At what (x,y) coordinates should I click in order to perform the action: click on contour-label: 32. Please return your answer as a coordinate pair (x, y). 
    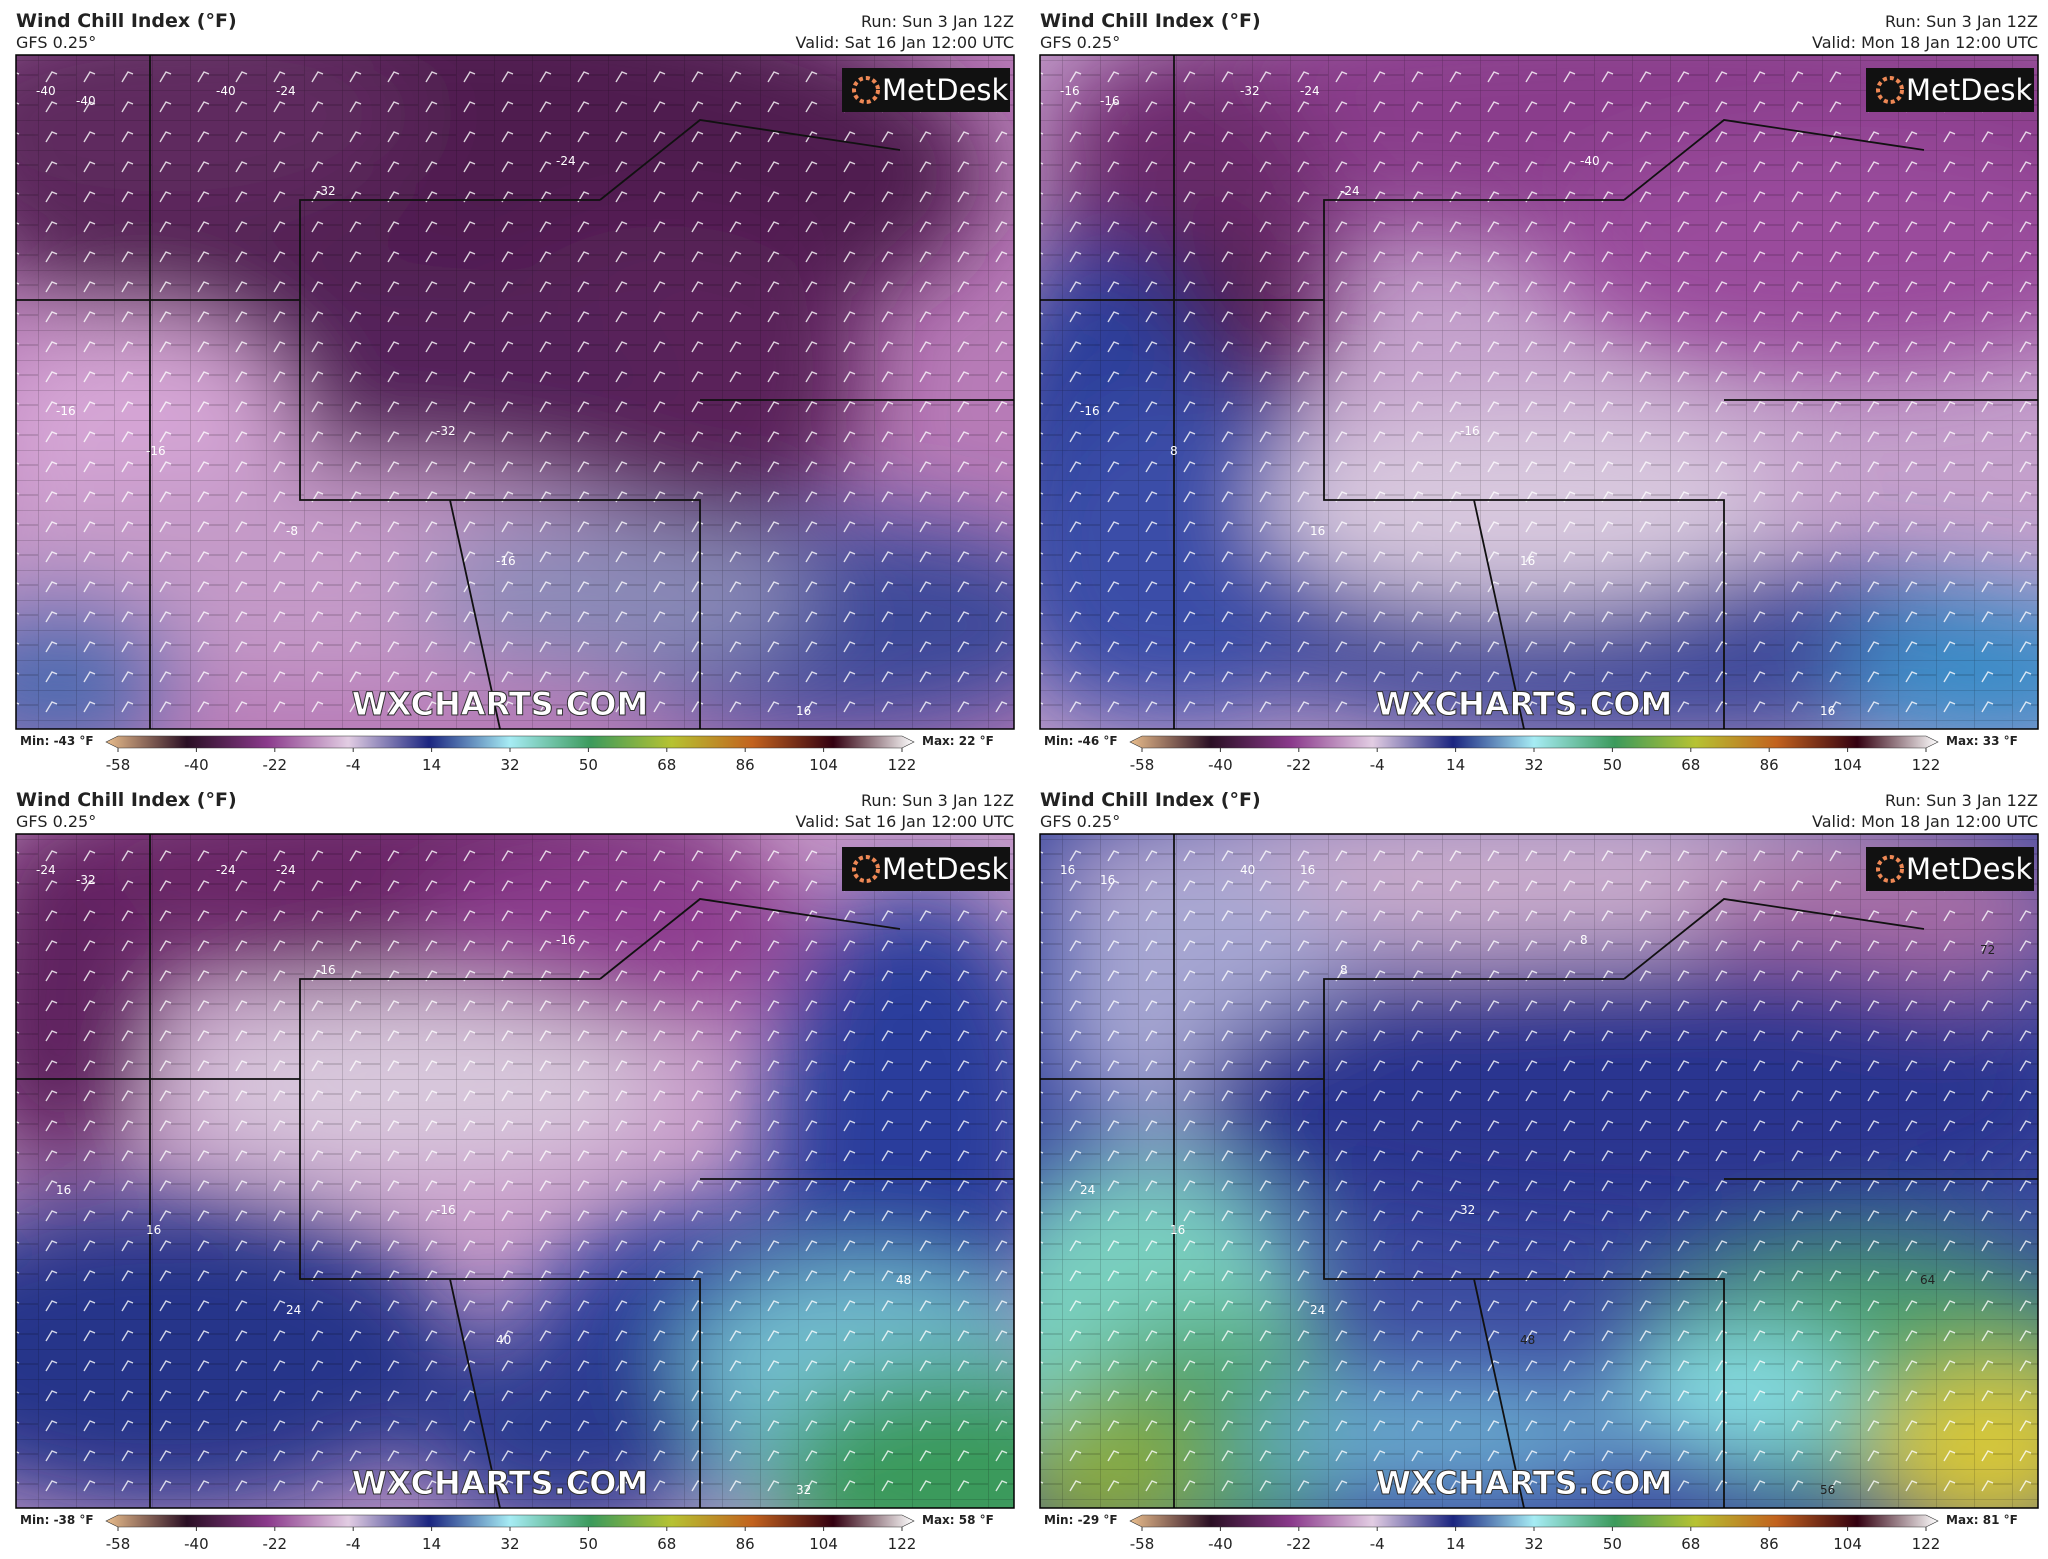
    Looking at the image, I should click on (1467, 1210).